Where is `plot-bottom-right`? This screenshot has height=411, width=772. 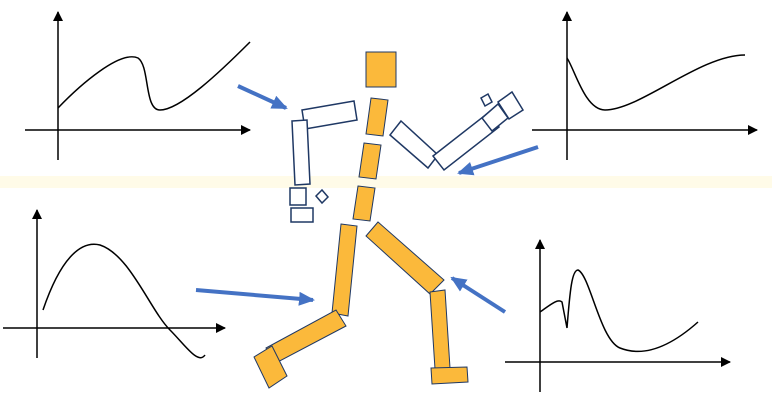 plot-bottom-right is located at coordinates (618, 315).